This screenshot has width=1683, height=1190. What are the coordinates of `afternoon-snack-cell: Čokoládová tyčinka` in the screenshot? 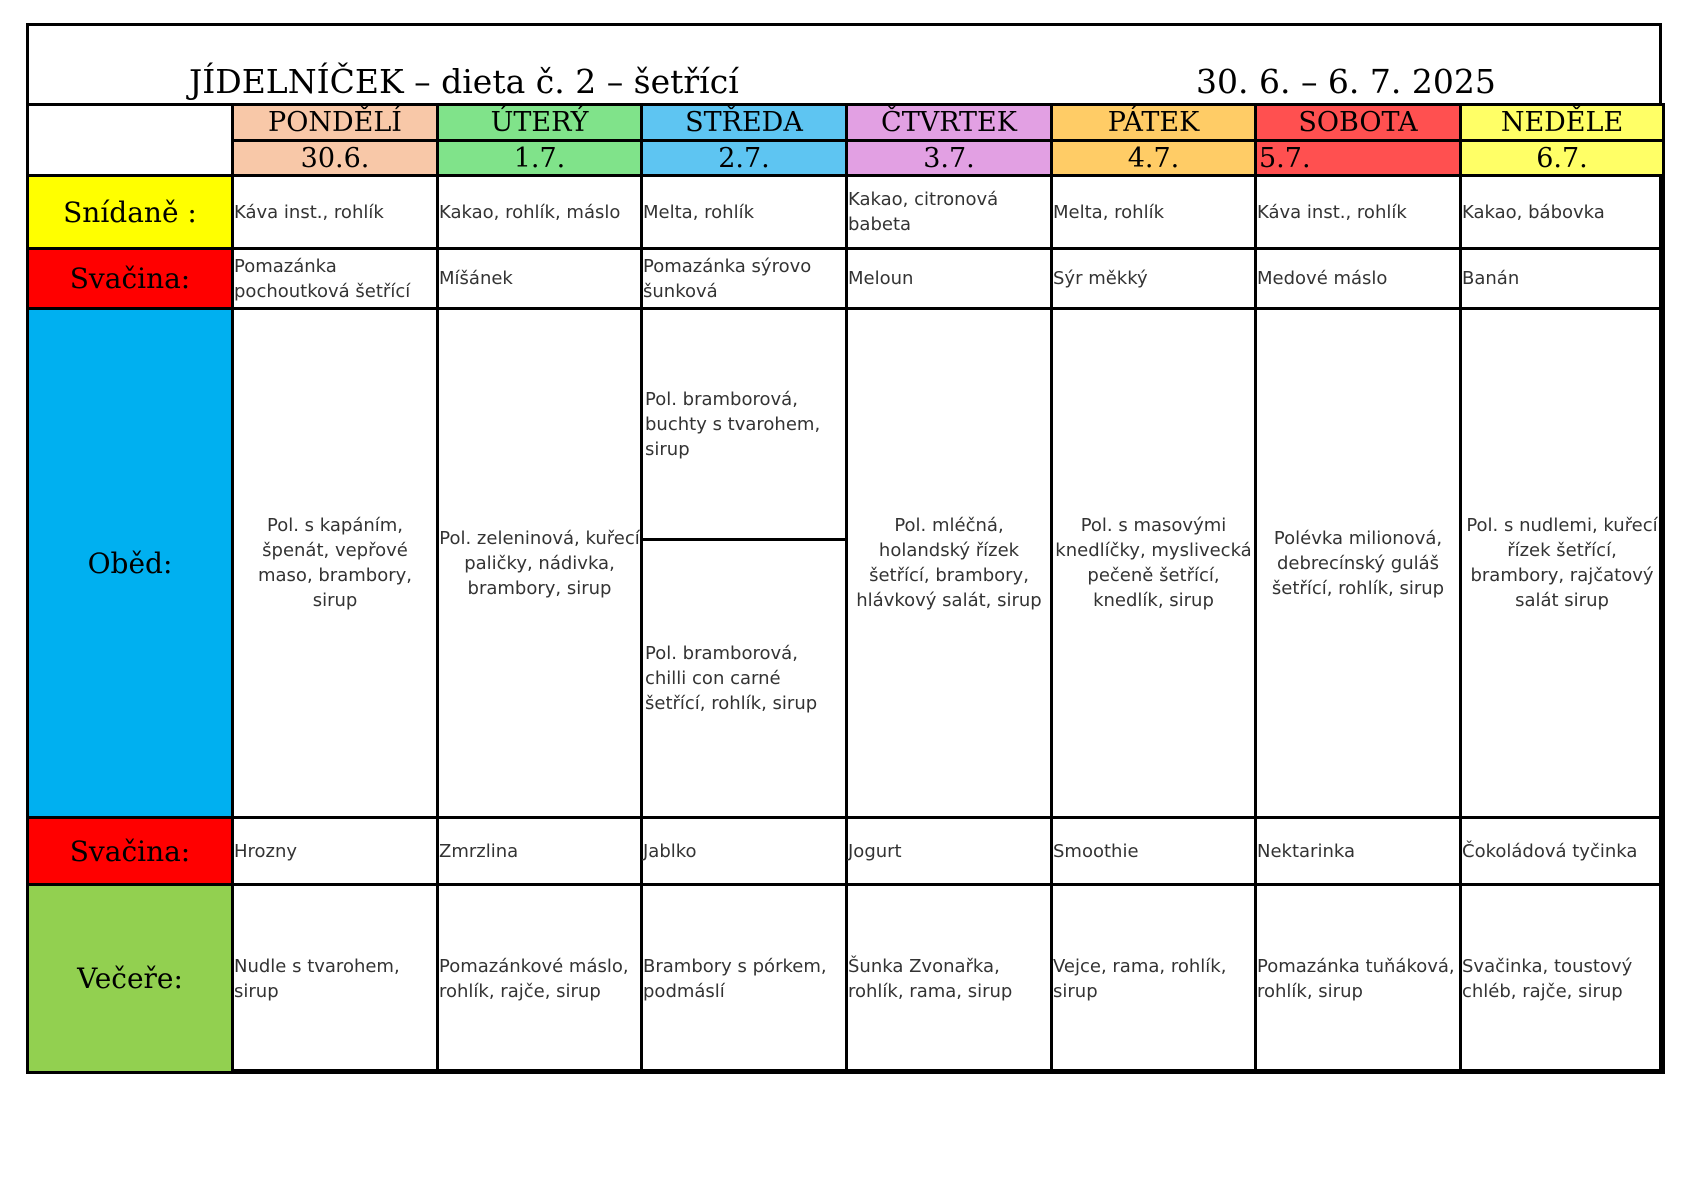 It's located at (1562, 851).